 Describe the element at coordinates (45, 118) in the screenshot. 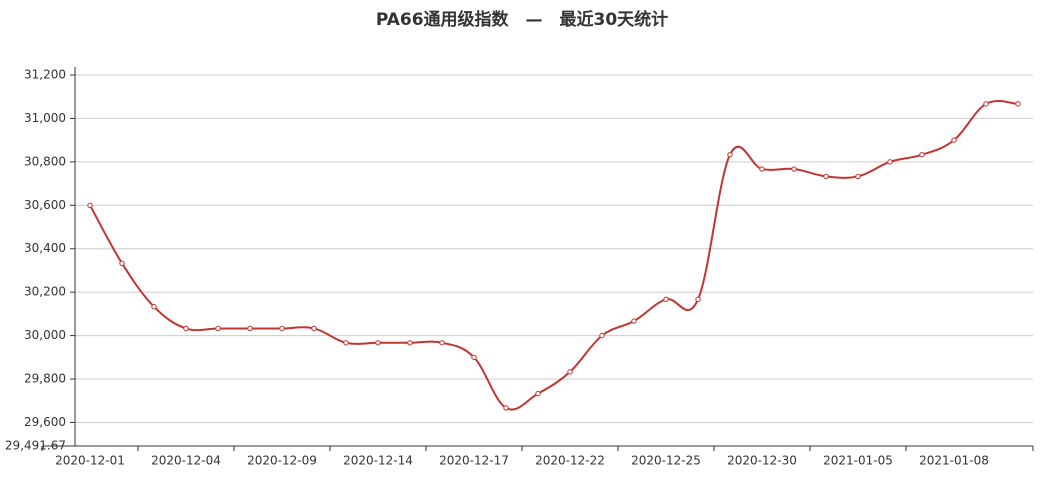

I see `y-tick-label: 31,000` at that location.